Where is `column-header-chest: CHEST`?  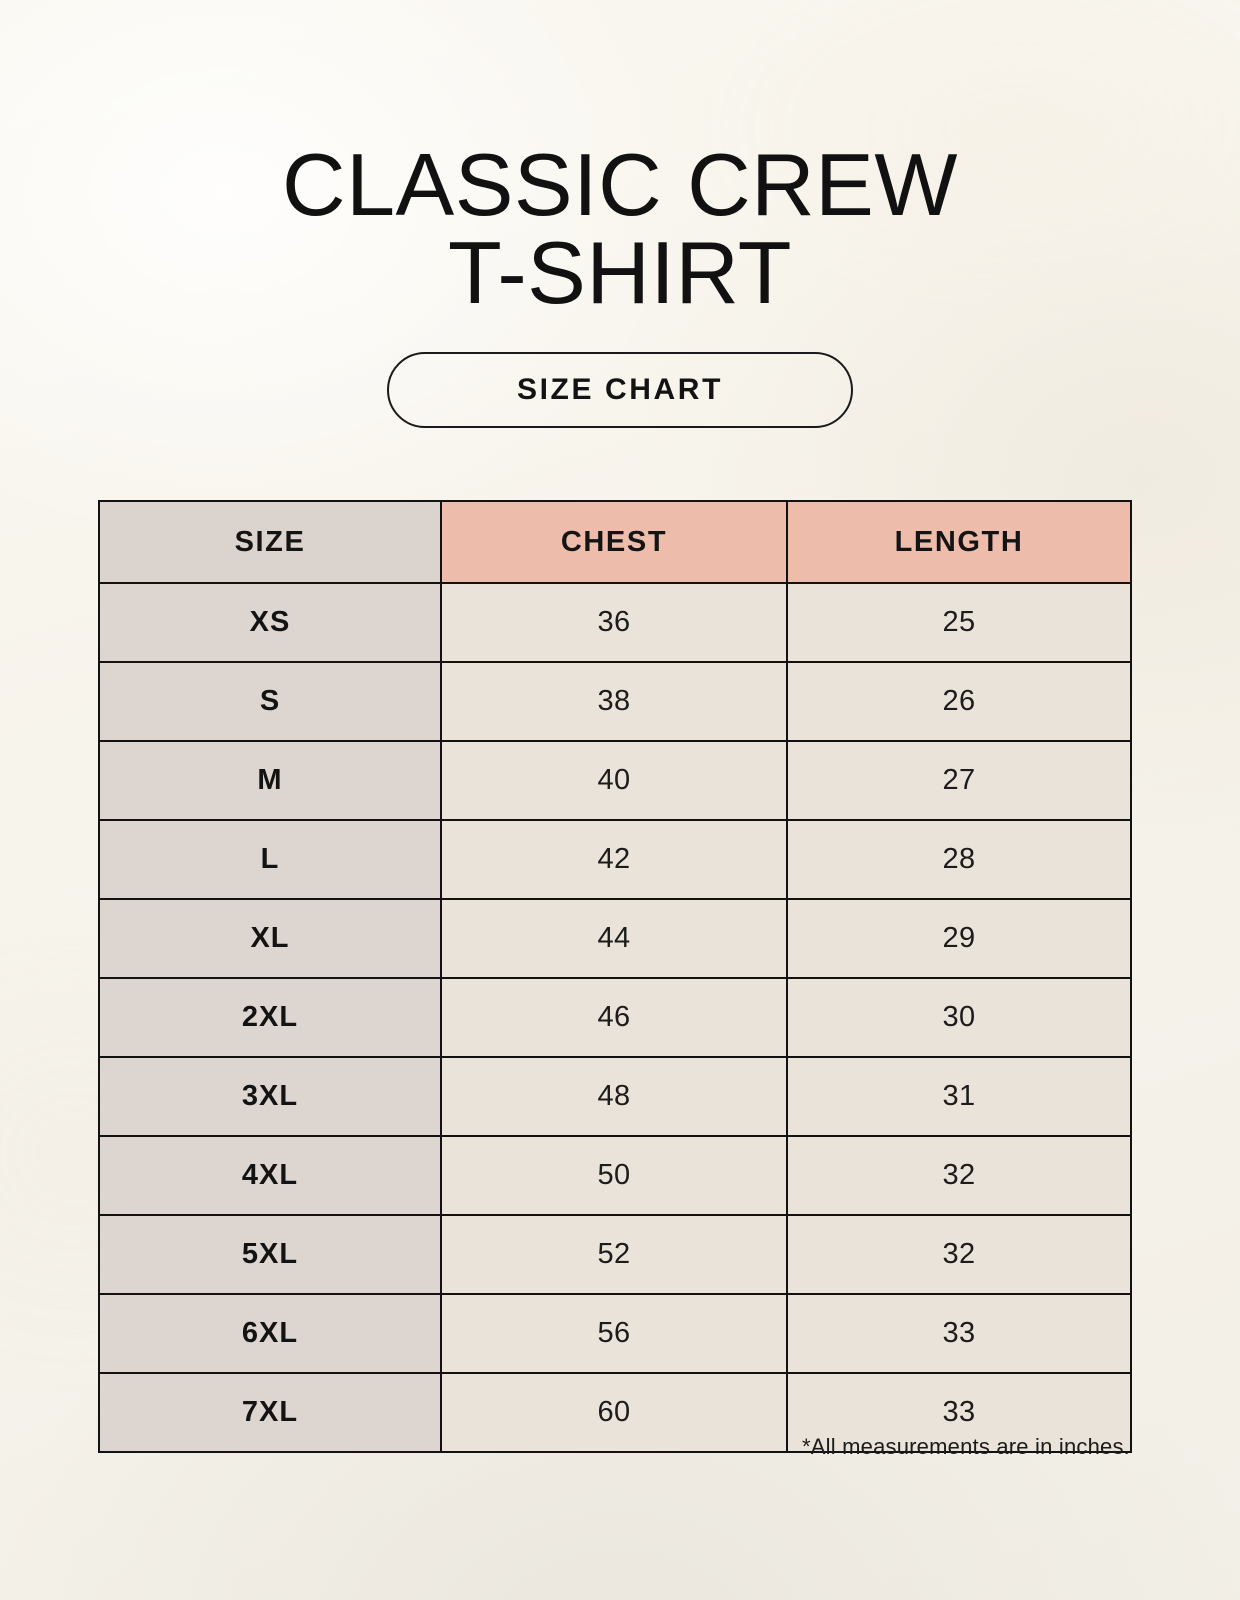
column-header-chest: CHEST is located at coordinates (614, 542).